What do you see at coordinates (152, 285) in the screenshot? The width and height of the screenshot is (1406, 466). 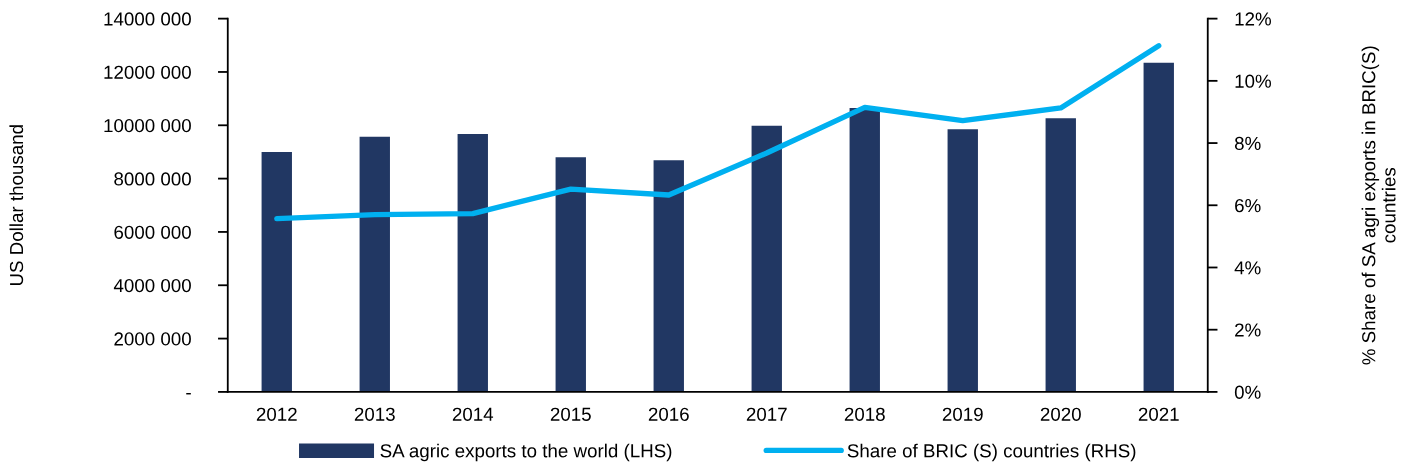 I see `y-tick-label: 4000 000` at bounding box center [152, 285].